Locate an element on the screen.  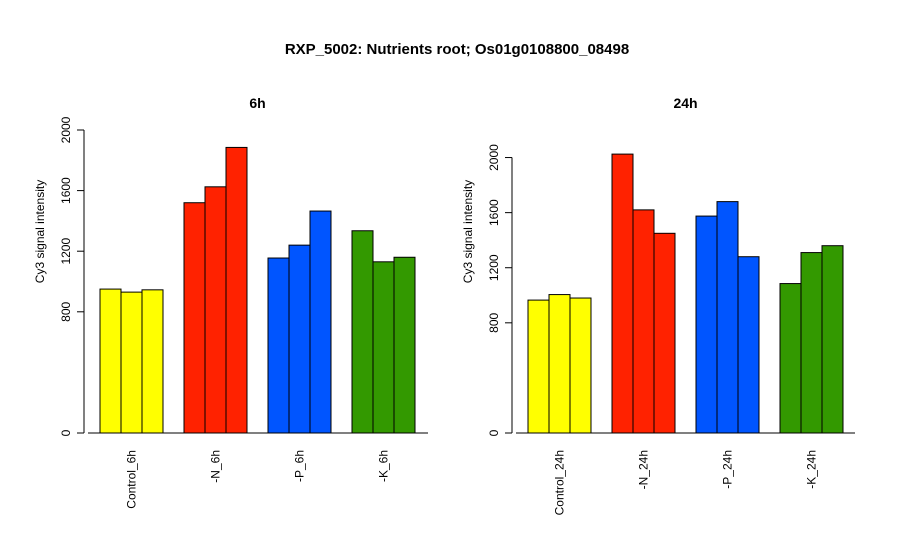
x-tick-label: -N_6h is located at coordinates (216, 466).